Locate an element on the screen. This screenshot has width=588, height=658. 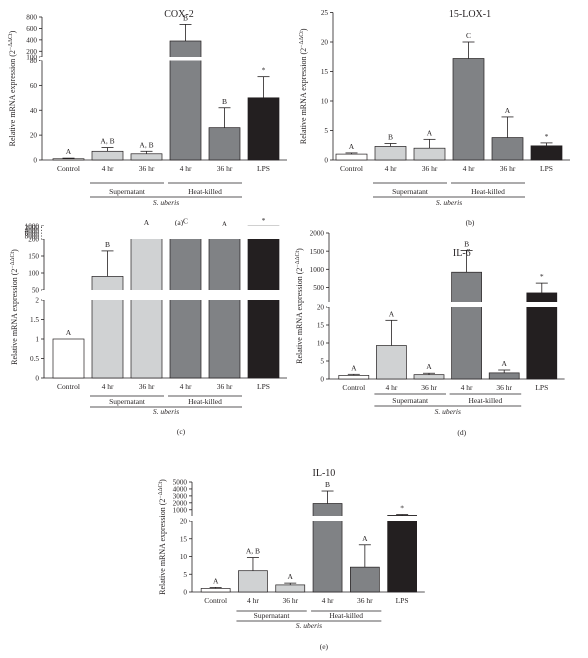
panel-label: (b) is located at coordinates (470, 222).